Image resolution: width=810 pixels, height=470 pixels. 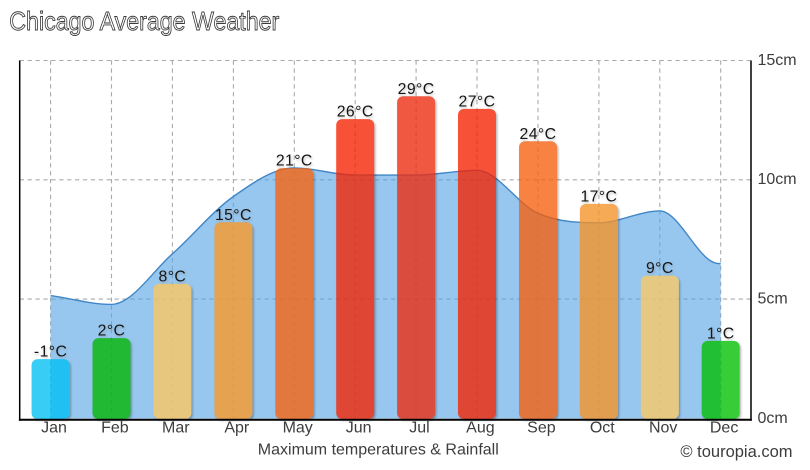 I want to click on svg-text: 29°C, so click(x=416, y=89).